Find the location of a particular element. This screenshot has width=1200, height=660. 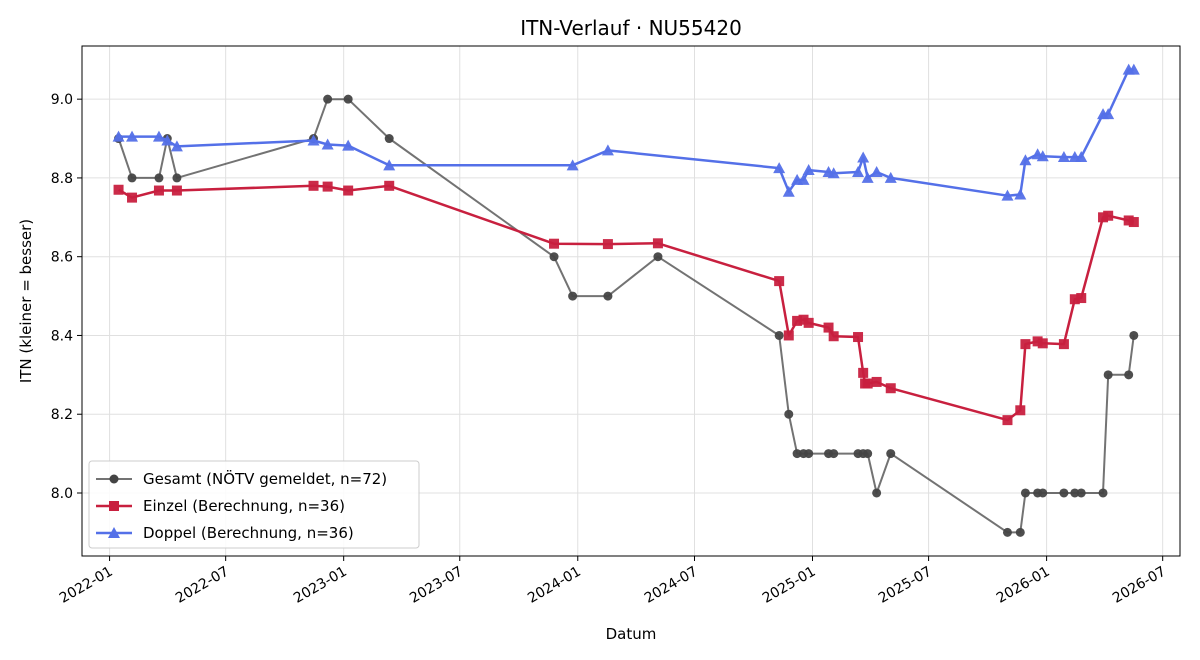

x-tick-label: 2024-07 is located at coordinates (671, 585).